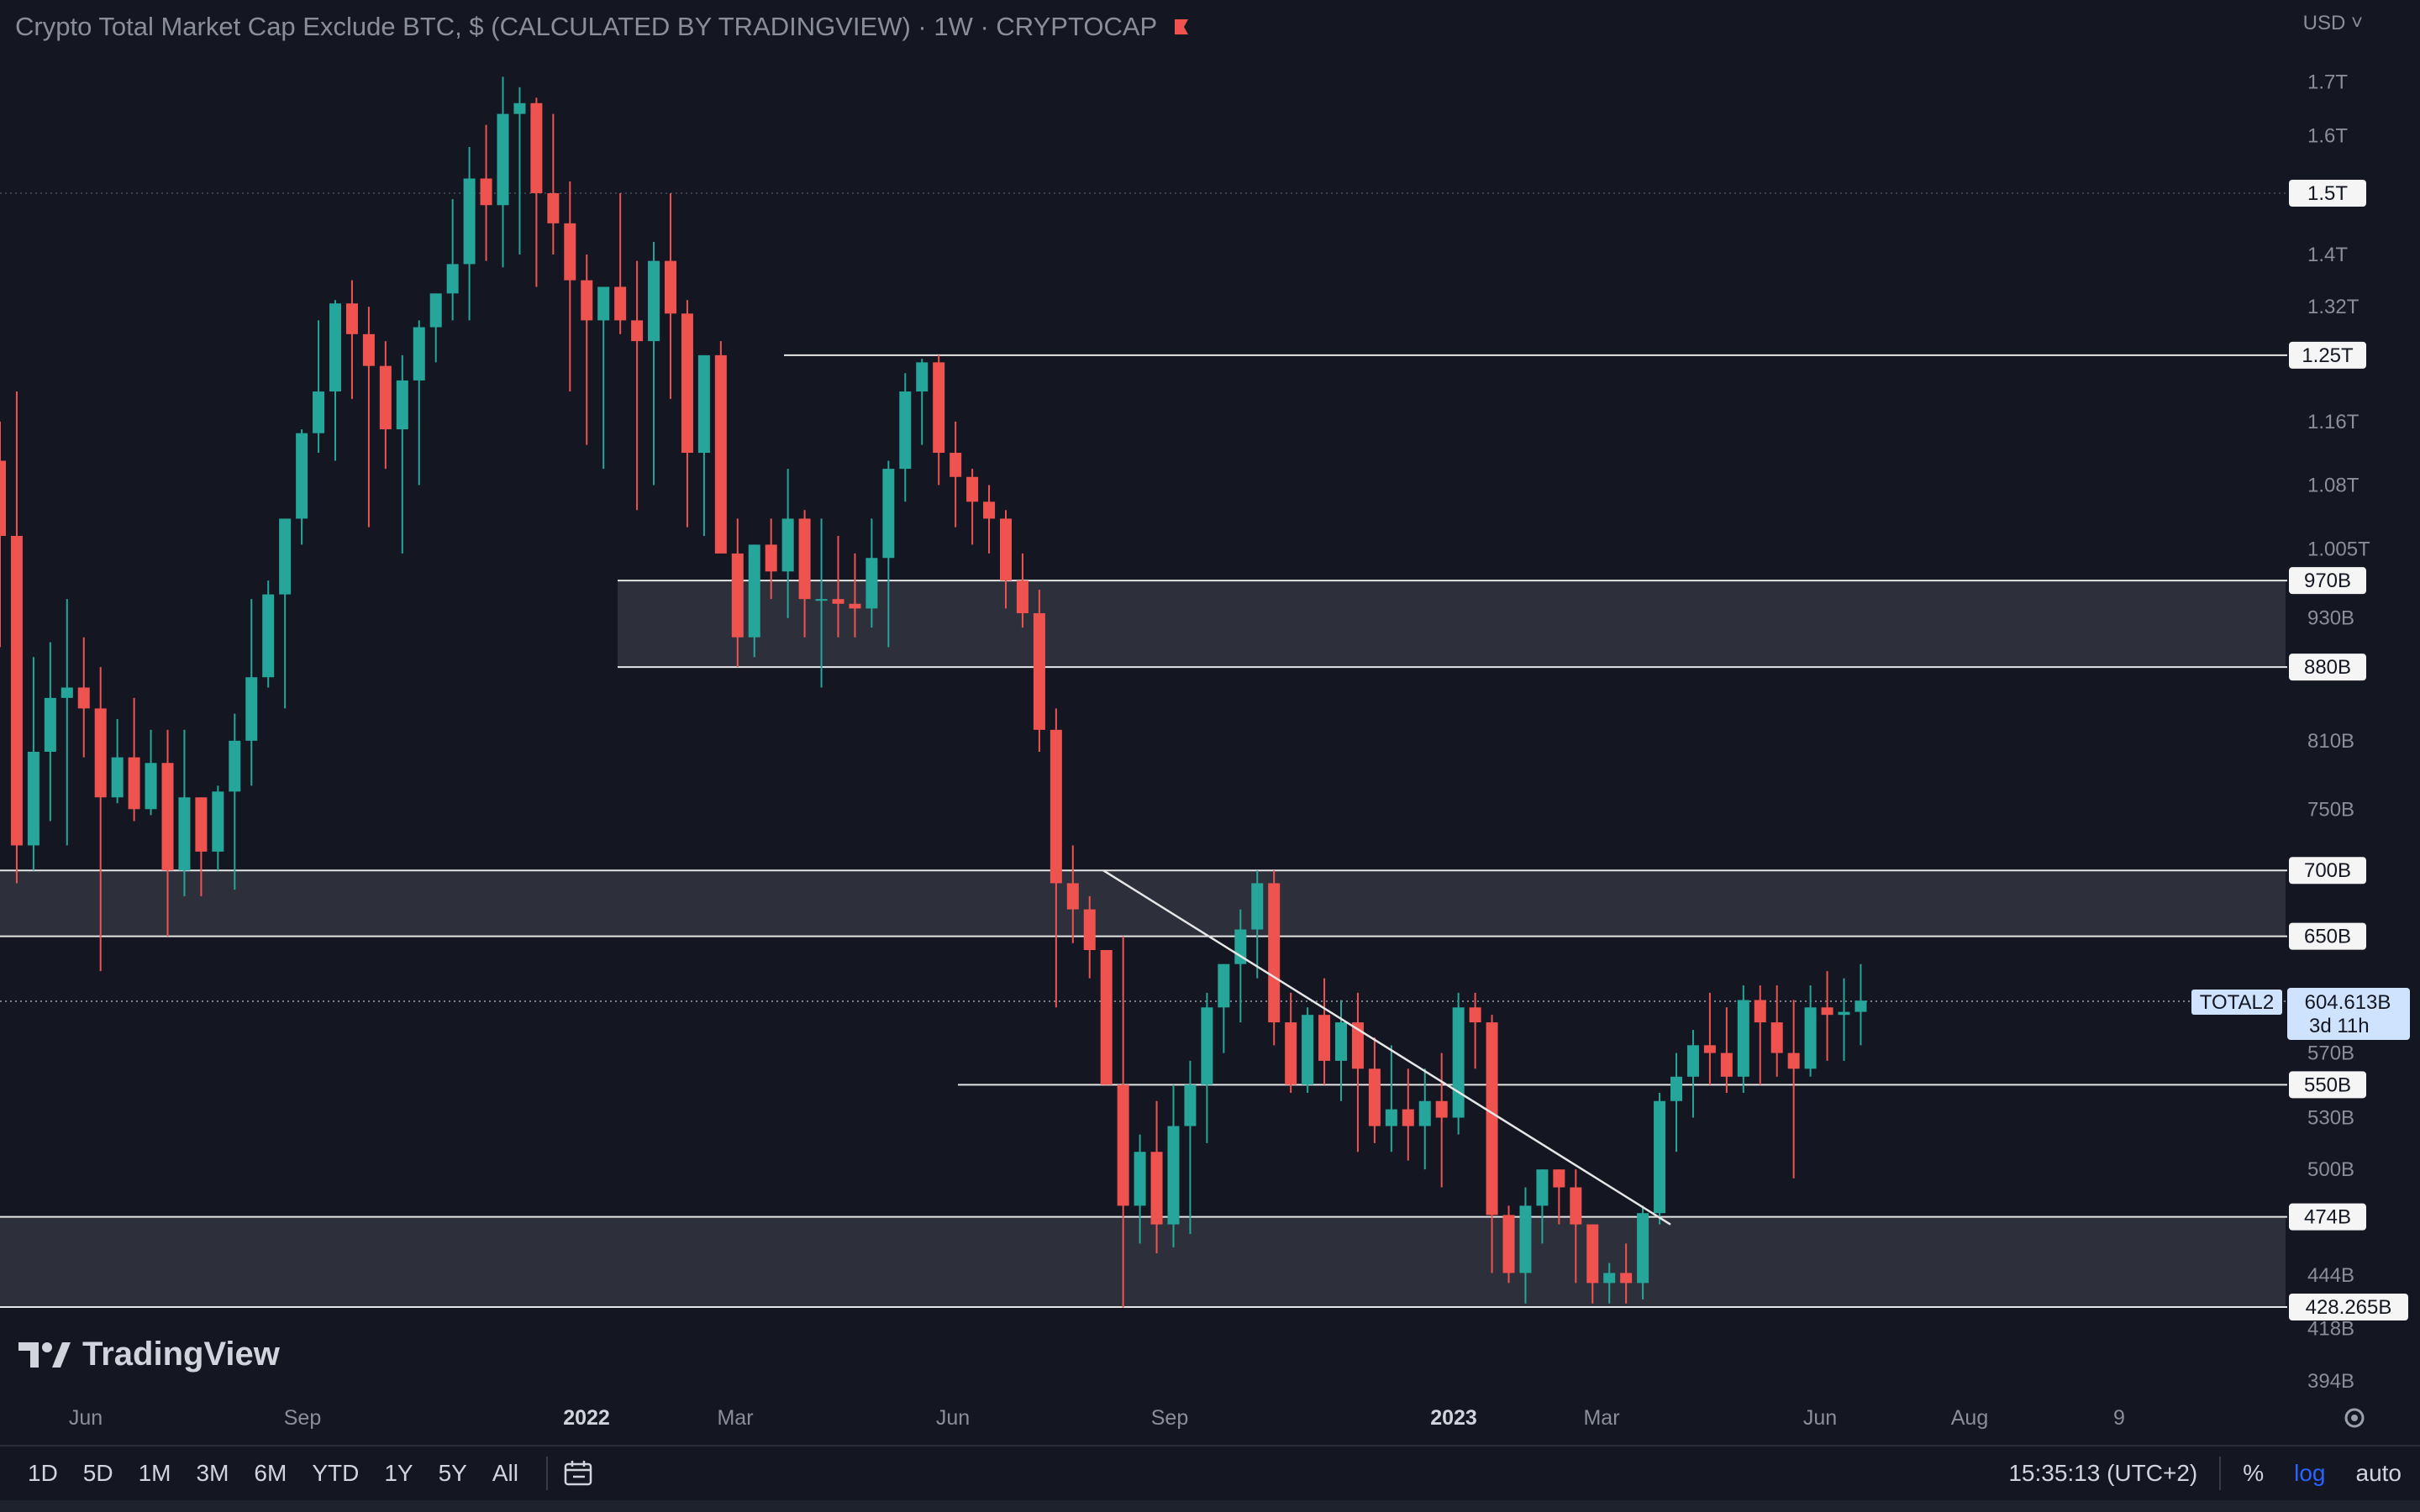  What do you see at coordinates (1386, 1047) in the screenshot?
I see `trendline` at bounding box center [1386, 1047].